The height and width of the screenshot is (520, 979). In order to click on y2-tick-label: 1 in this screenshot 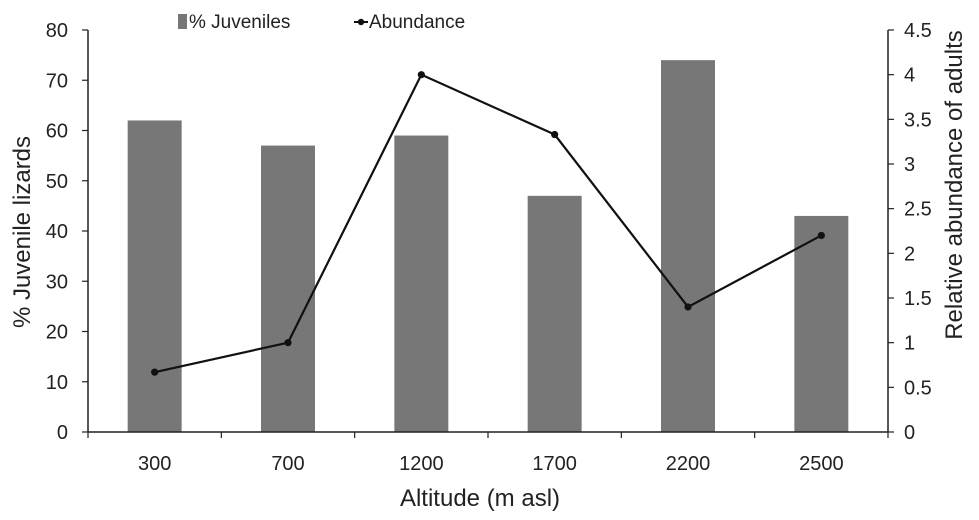, I will do `click(909, 344)`.